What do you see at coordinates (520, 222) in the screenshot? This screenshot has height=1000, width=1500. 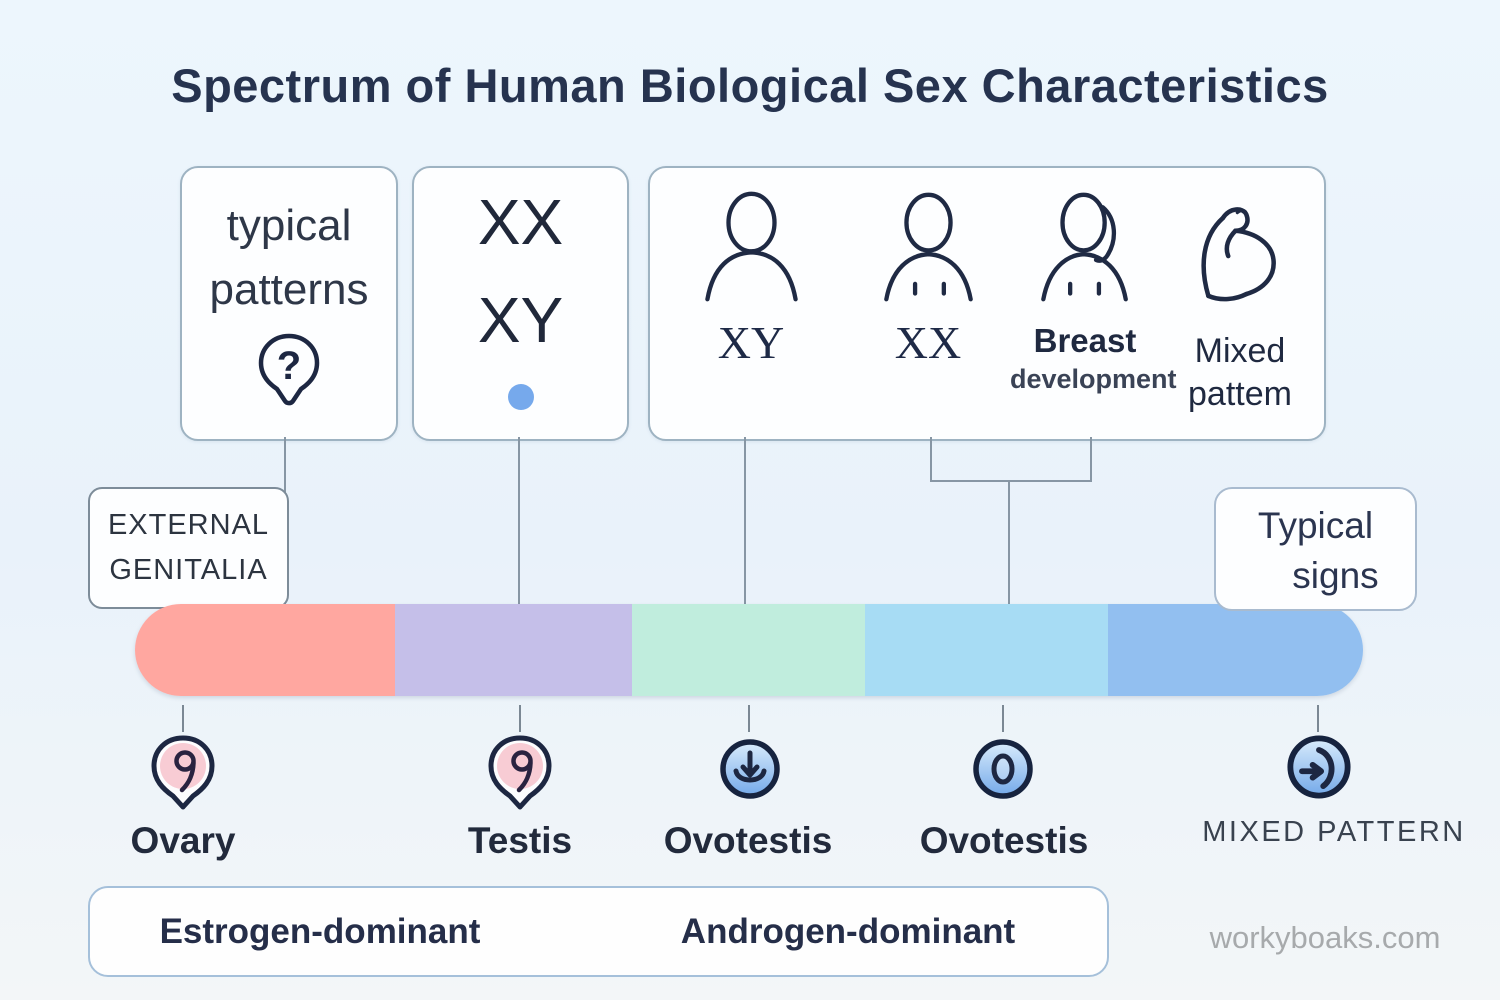 I see `chromosome-xx: XX` at bounding box center [520, 222].